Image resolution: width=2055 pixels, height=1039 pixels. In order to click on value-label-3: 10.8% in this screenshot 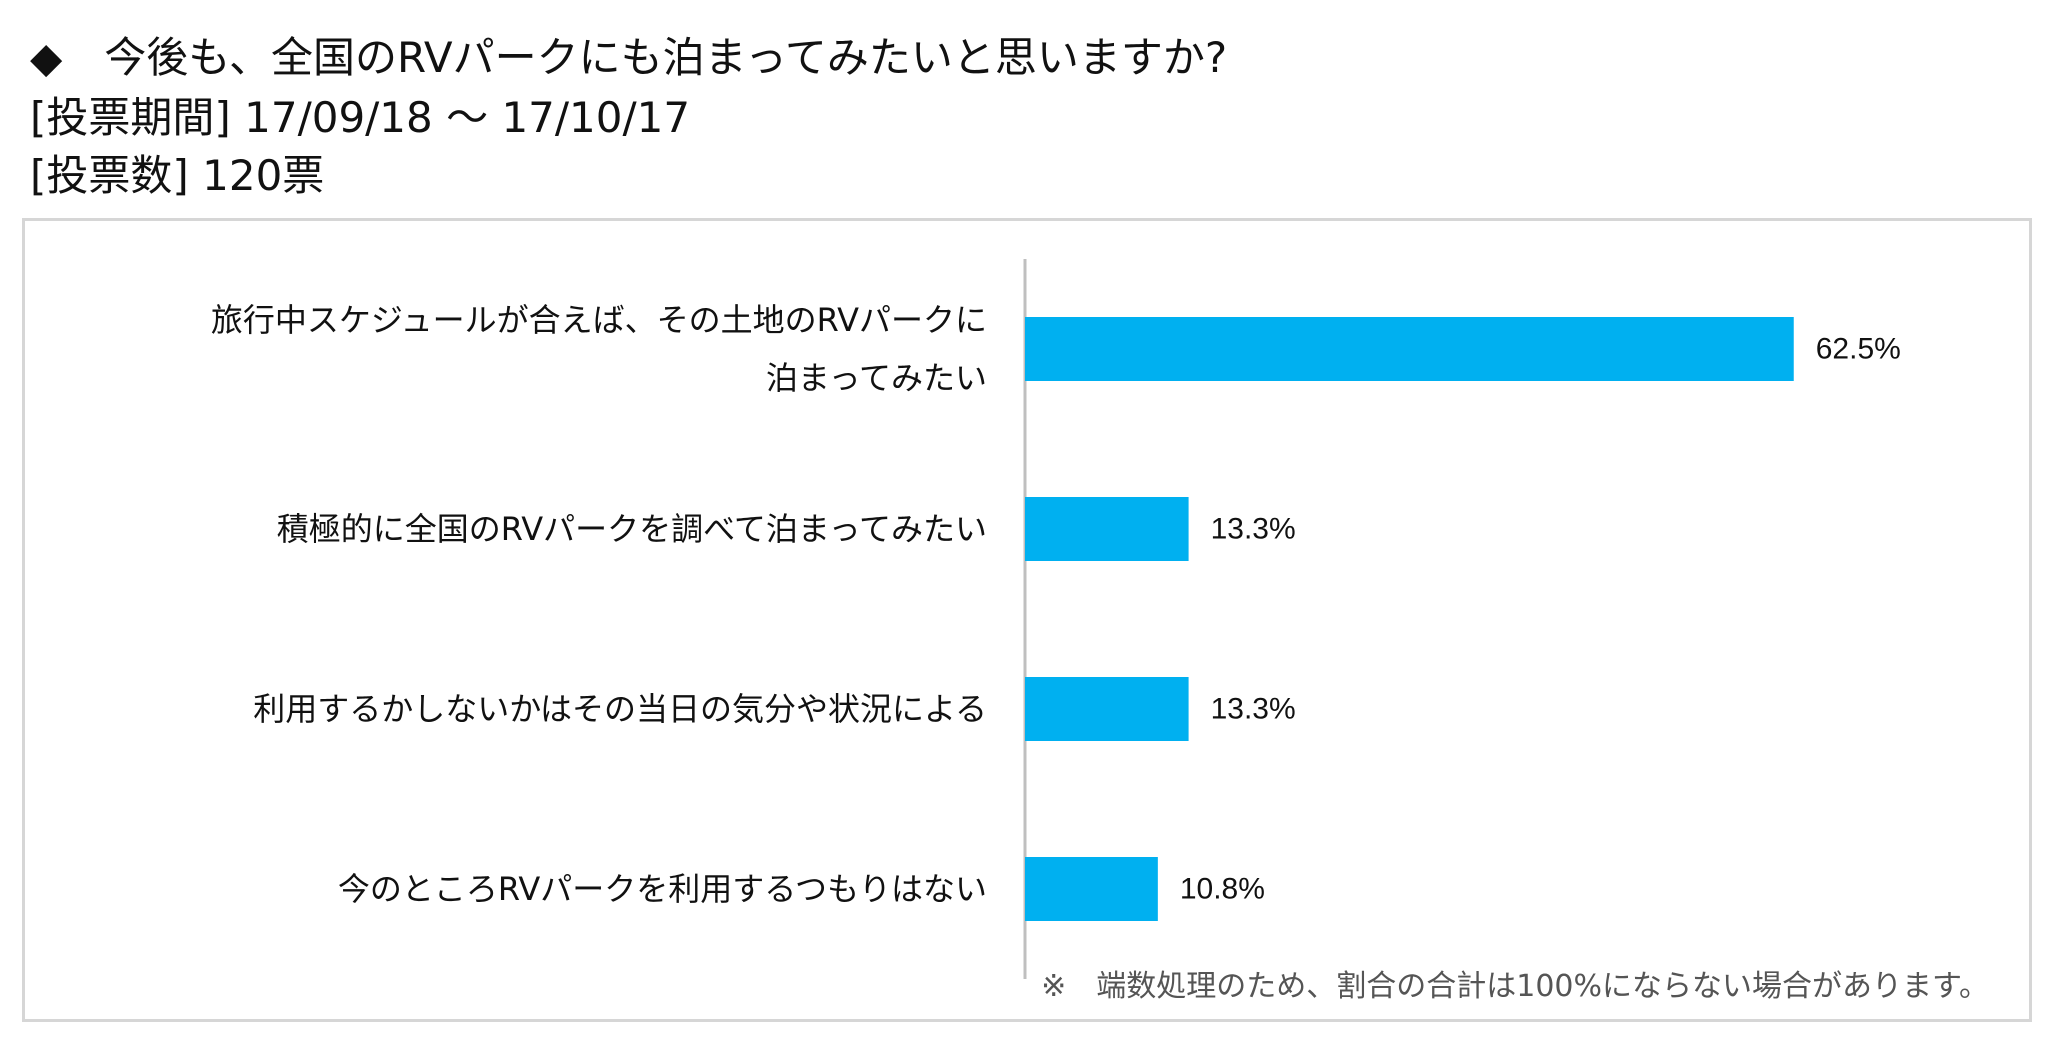, I will do `click(1222, 889)`.